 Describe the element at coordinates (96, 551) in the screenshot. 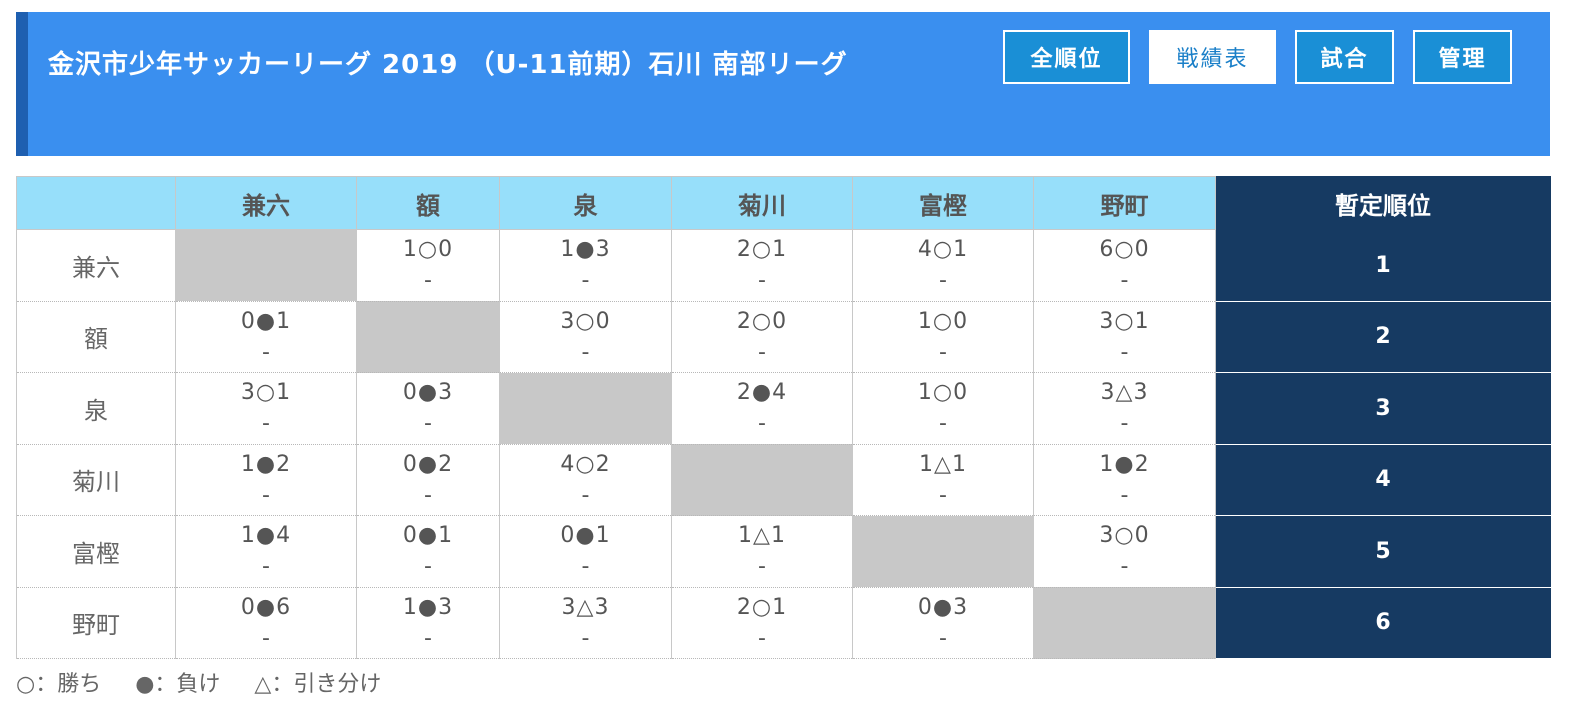

I see `row-team-name: 富樫` at that location.